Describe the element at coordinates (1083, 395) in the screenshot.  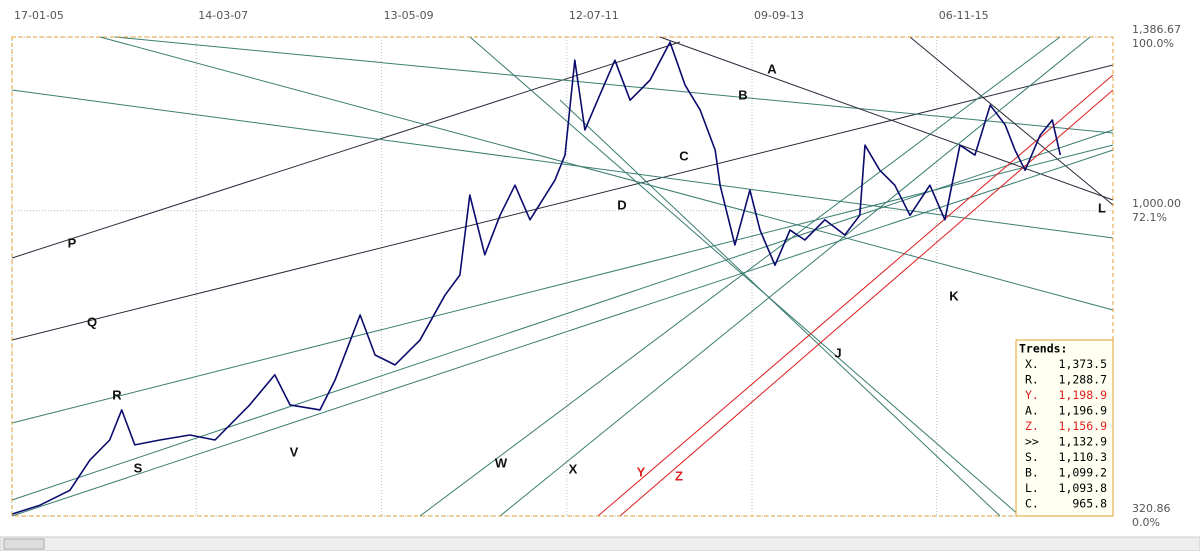
I see `trend-row-value: 1,198.9` at that location.